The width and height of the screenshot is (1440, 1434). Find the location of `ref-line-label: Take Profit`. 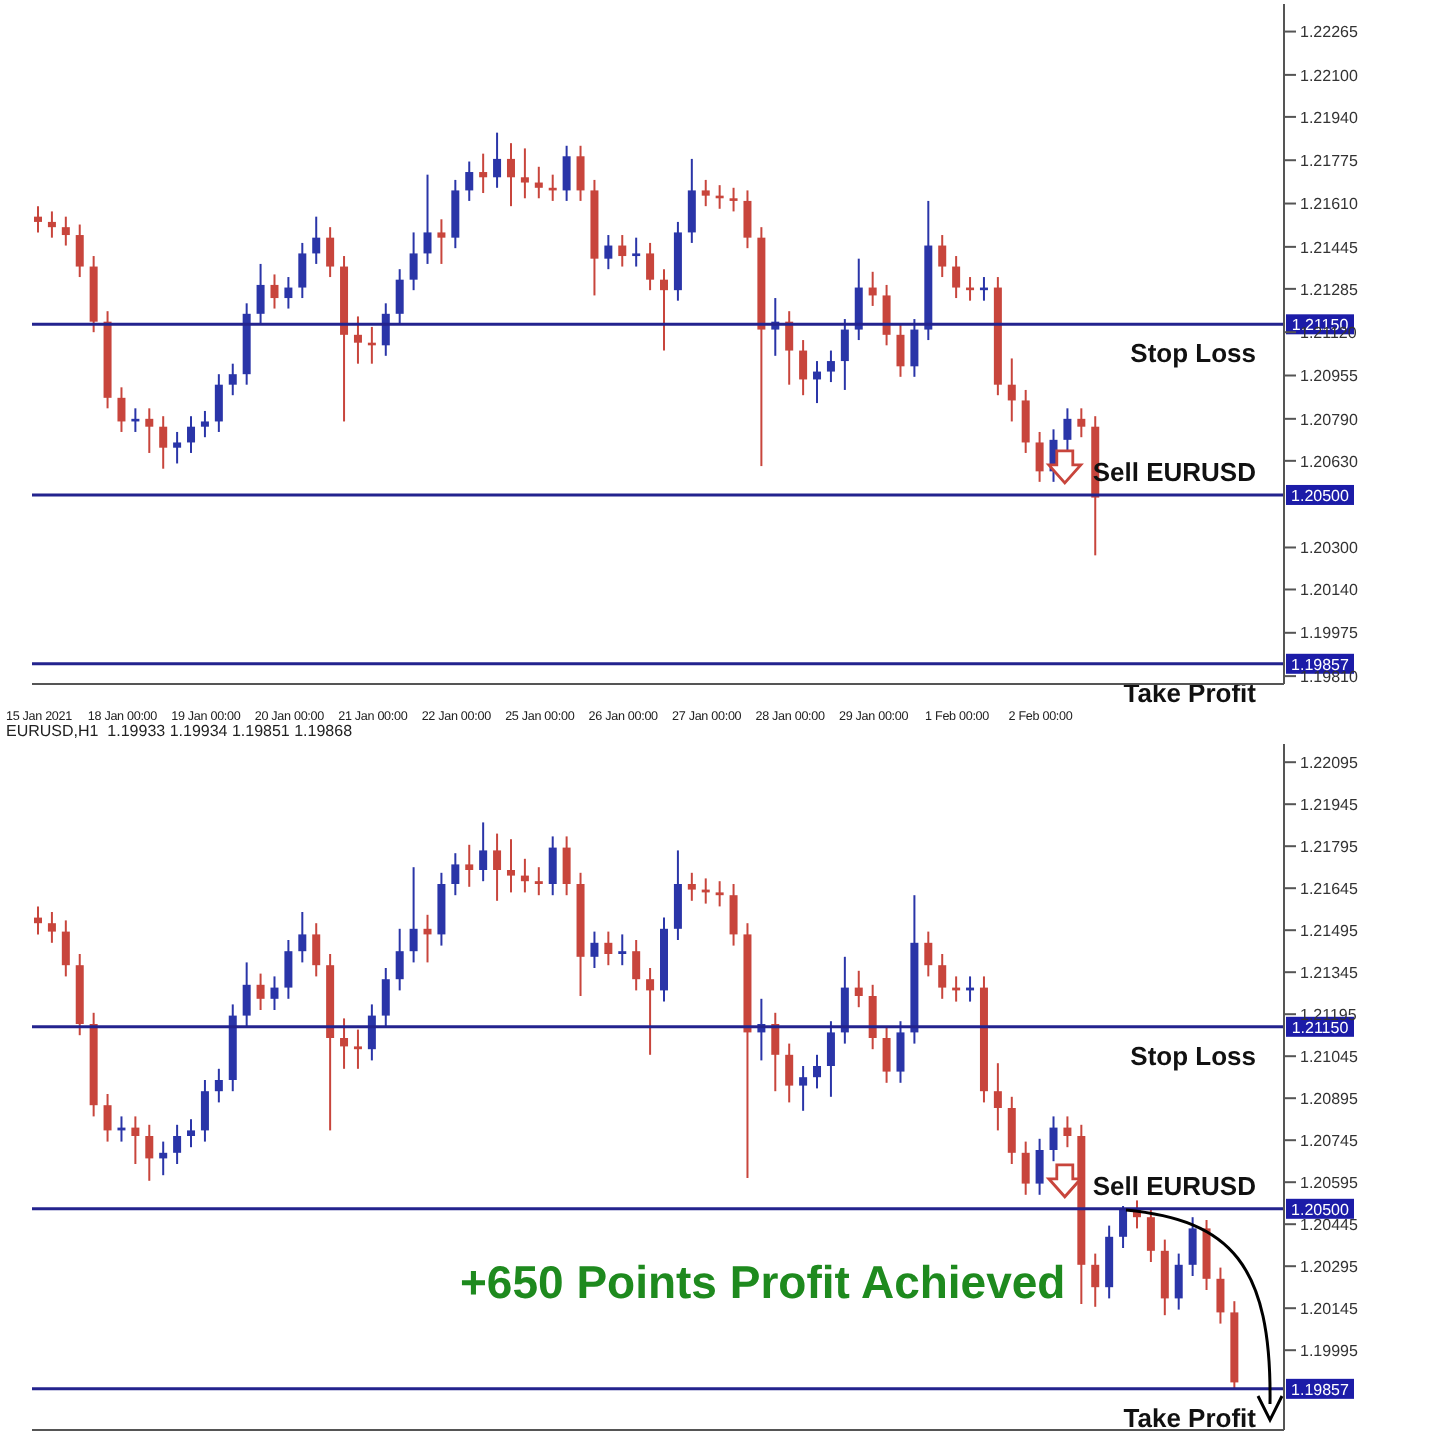

ref-line-label: Take Profit is located at coordinates (1190, 1417).